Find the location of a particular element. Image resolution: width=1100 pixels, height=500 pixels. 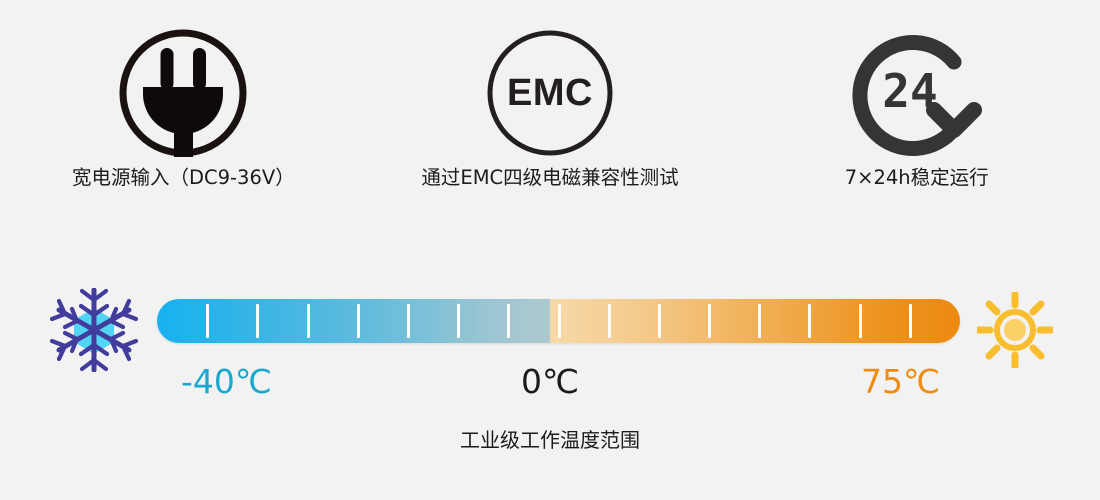

feature-24h-stable-operation: 24 7×24h稳定运行 is located at coordinates (916, 118).